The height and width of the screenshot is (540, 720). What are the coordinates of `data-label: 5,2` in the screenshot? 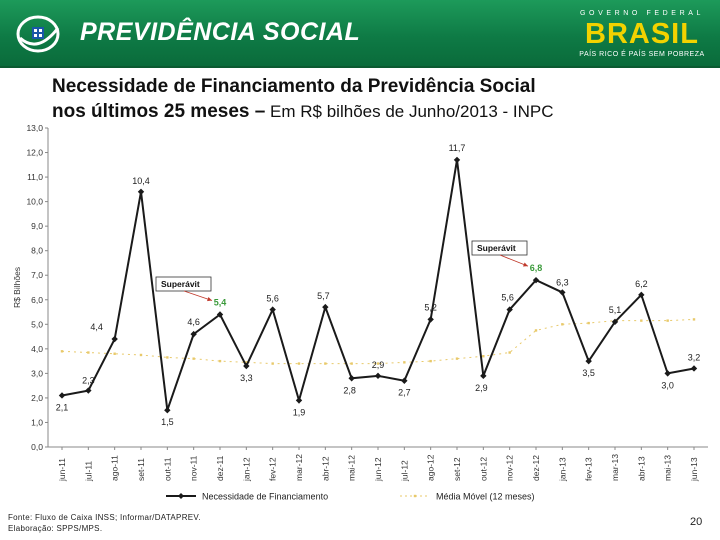 It's located at (430, 307).